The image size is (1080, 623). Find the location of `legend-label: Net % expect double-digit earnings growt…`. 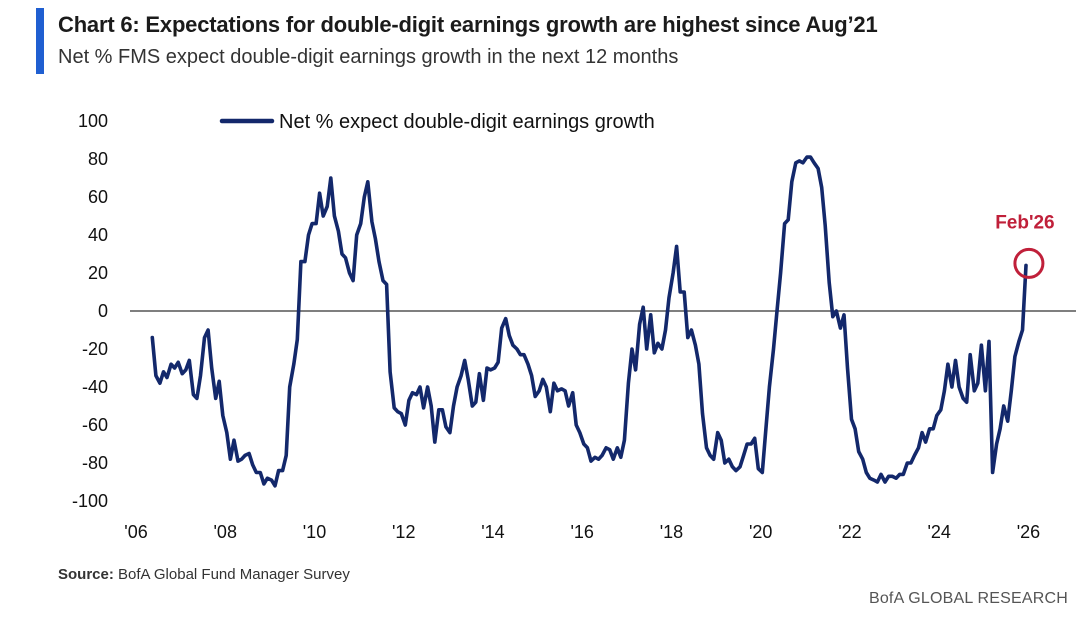

legend-label: Net % expect double-digit earnings growt… is located at coordinates (467, 122).